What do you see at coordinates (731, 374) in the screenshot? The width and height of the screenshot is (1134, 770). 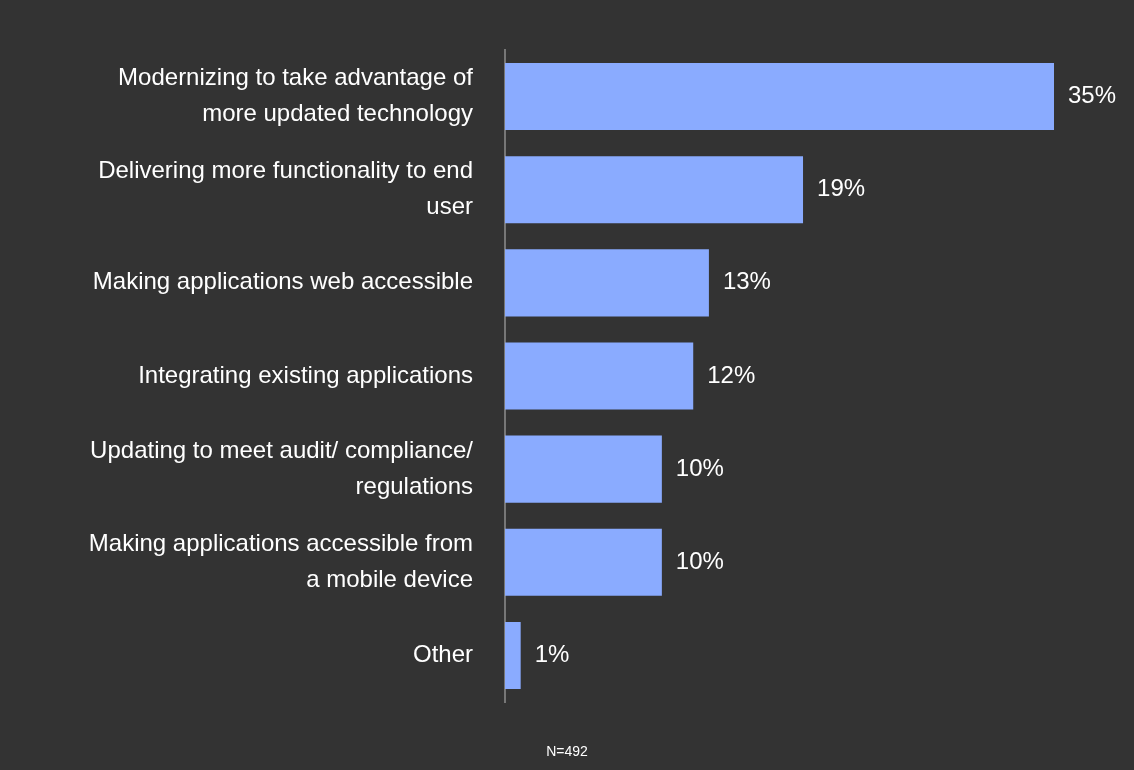 I see `data-label: 12%` at bounding box center [731, 374].